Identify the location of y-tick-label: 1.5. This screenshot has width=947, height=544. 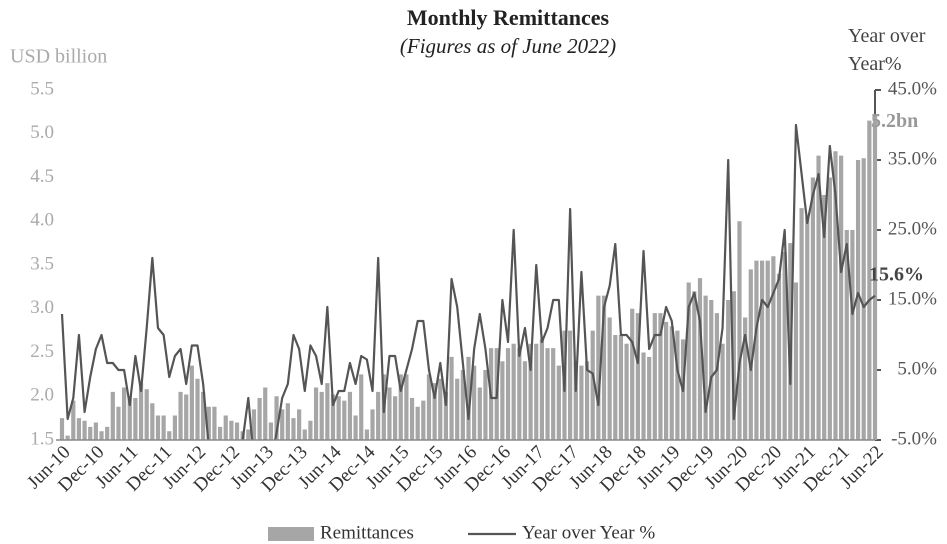
(42, 438).